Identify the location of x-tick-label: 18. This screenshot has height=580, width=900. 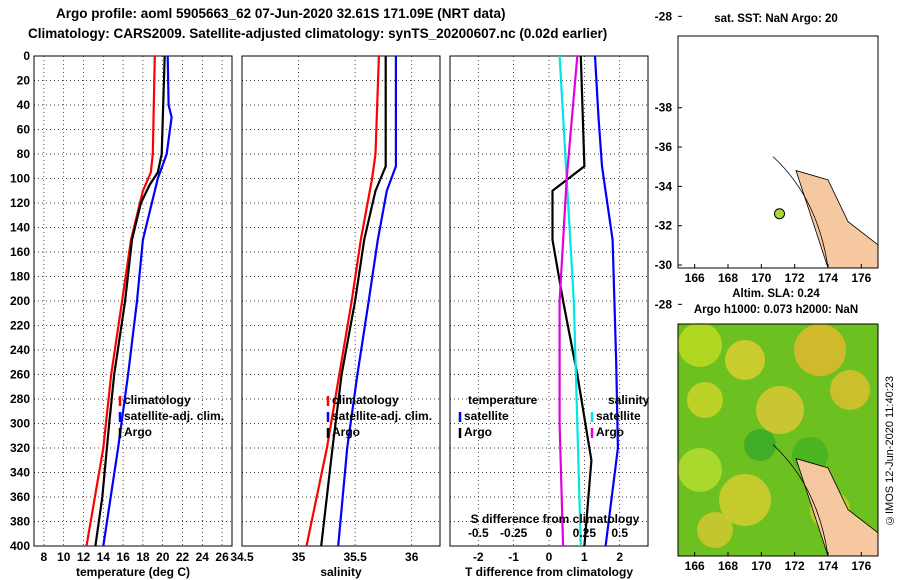
(143, 557).